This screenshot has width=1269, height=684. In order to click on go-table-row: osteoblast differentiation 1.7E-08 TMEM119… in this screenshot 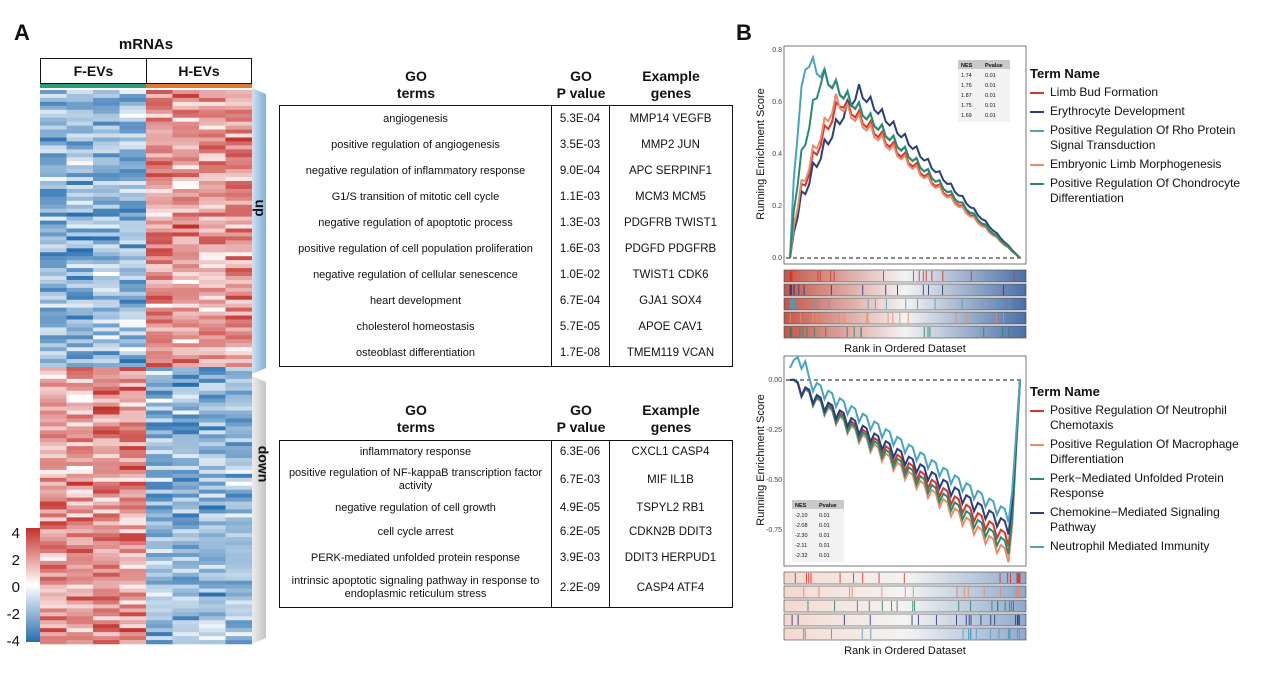, I will do `click(506, 353)`.